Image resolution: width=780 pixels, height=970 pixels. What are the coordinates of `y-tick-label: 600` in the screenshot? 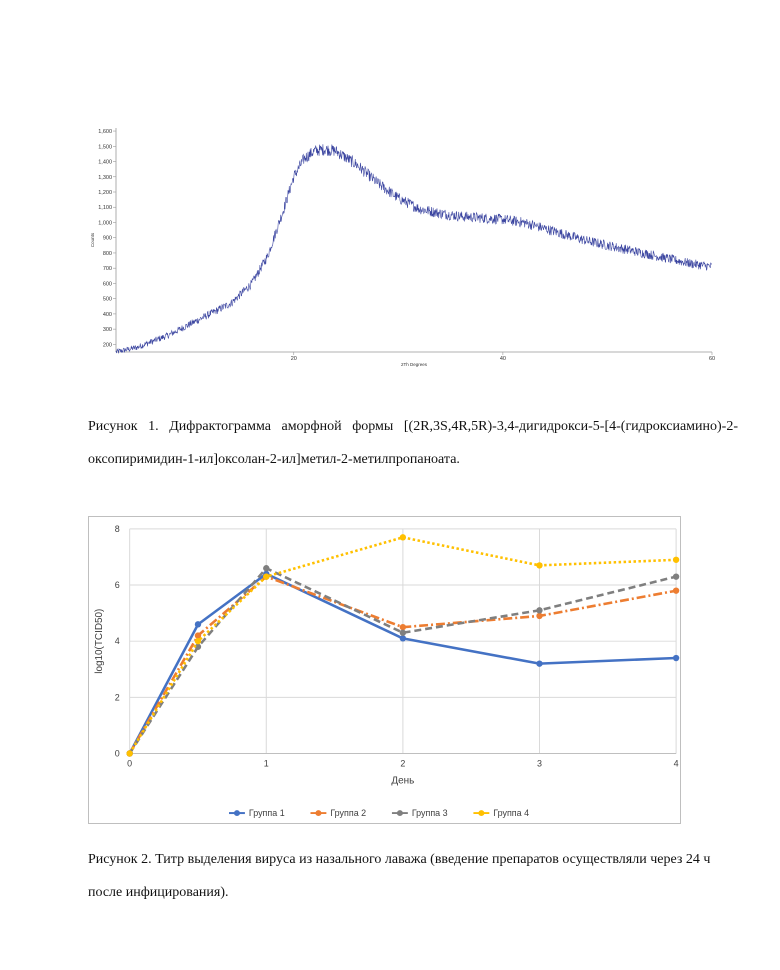 It's located at (107, 284).